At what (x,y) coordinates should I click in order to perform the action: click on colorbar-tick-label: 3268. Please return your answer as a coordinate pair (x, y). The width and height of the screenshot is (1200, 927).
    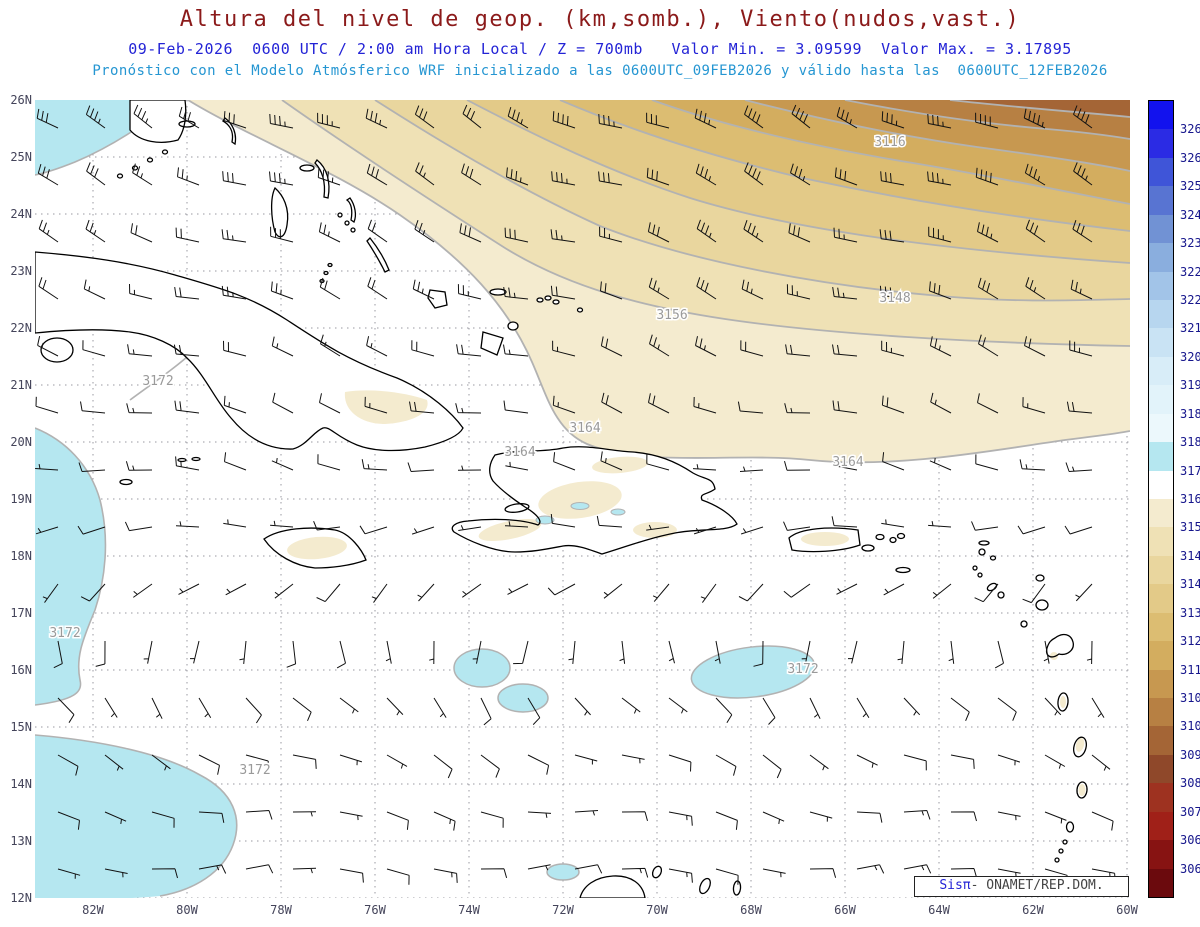
    Looking at the image, I should click on (1190, 129).